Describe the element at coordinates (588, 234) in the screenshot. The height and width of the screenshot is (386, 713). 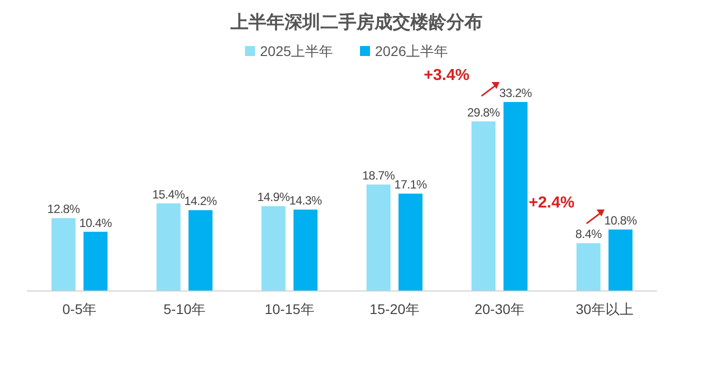
I see `data-label: 8.4%` at that location.